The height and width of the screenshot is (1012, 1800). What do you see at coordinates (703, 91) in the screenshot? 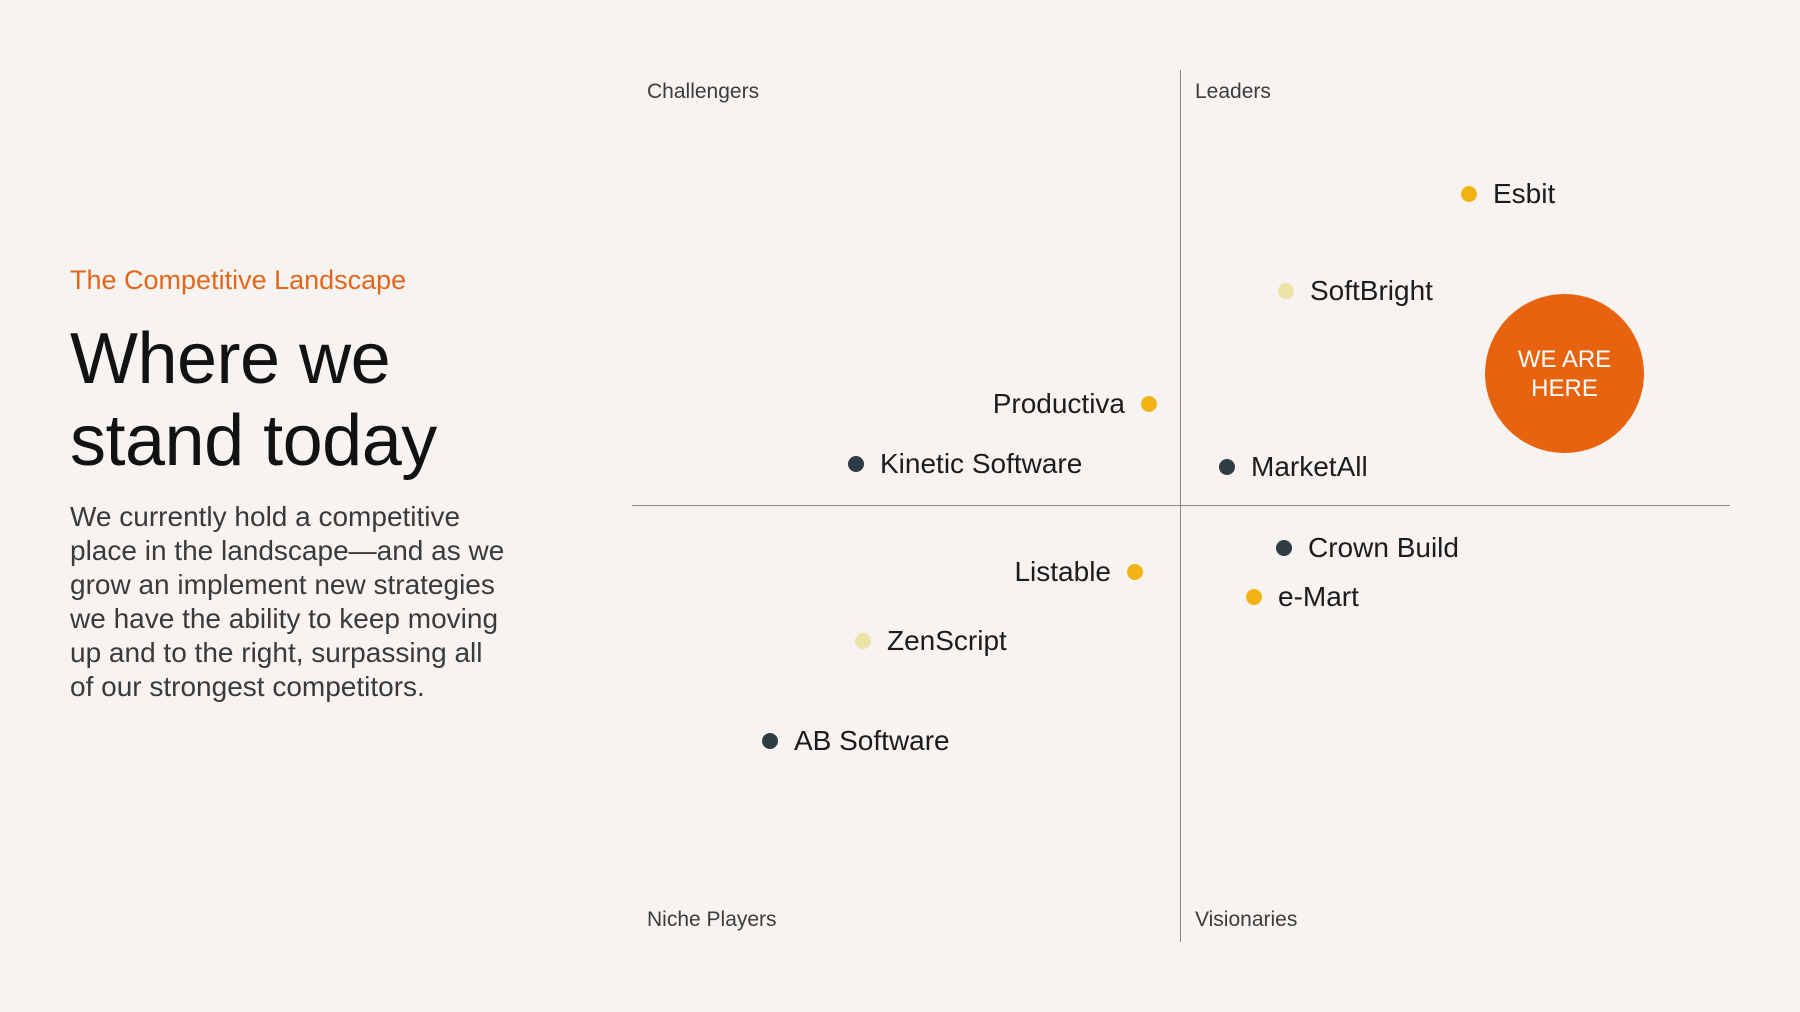
I see `quadrant-label-challengers: Challengers` at bounding box center [703, 91].